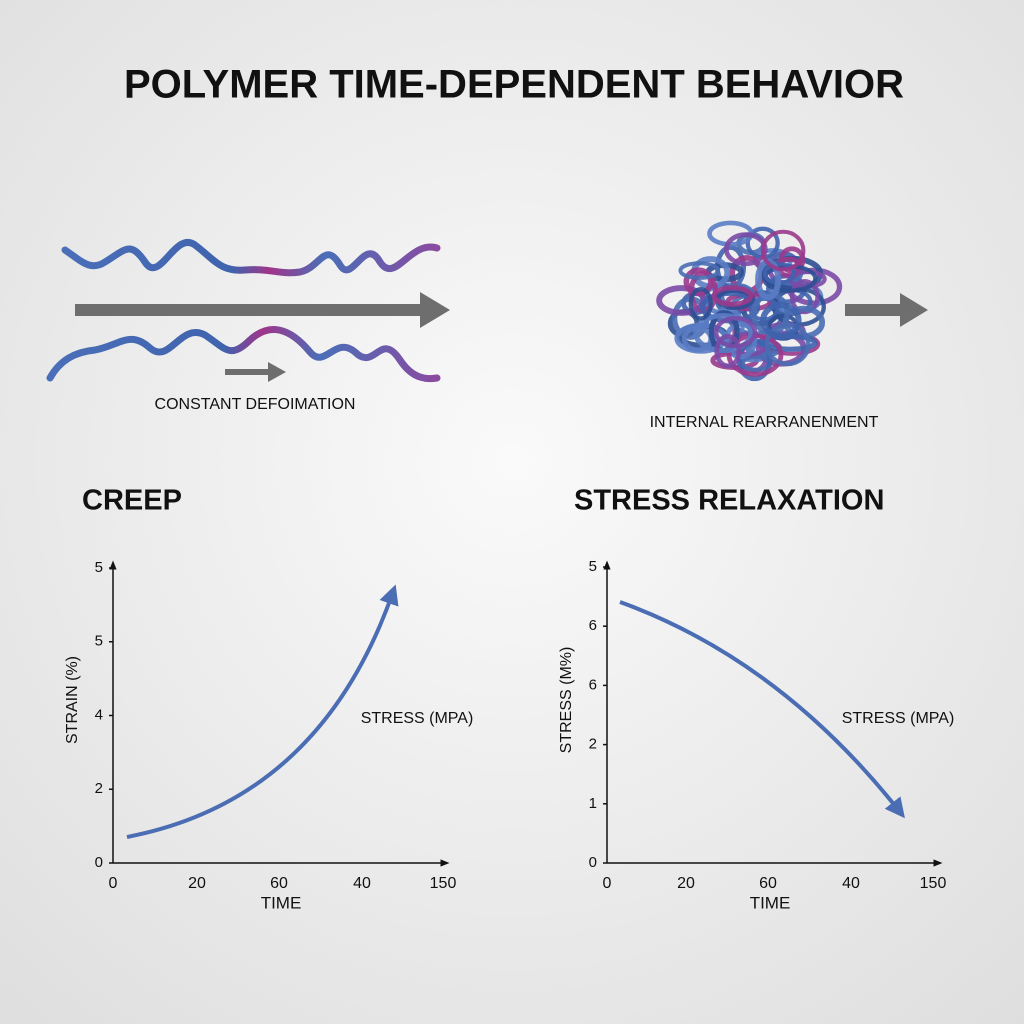  Describe the element at coordinates (255, 404) in the screenshot. I see `caption: CONSTANT DEFOIMATION` at that location.